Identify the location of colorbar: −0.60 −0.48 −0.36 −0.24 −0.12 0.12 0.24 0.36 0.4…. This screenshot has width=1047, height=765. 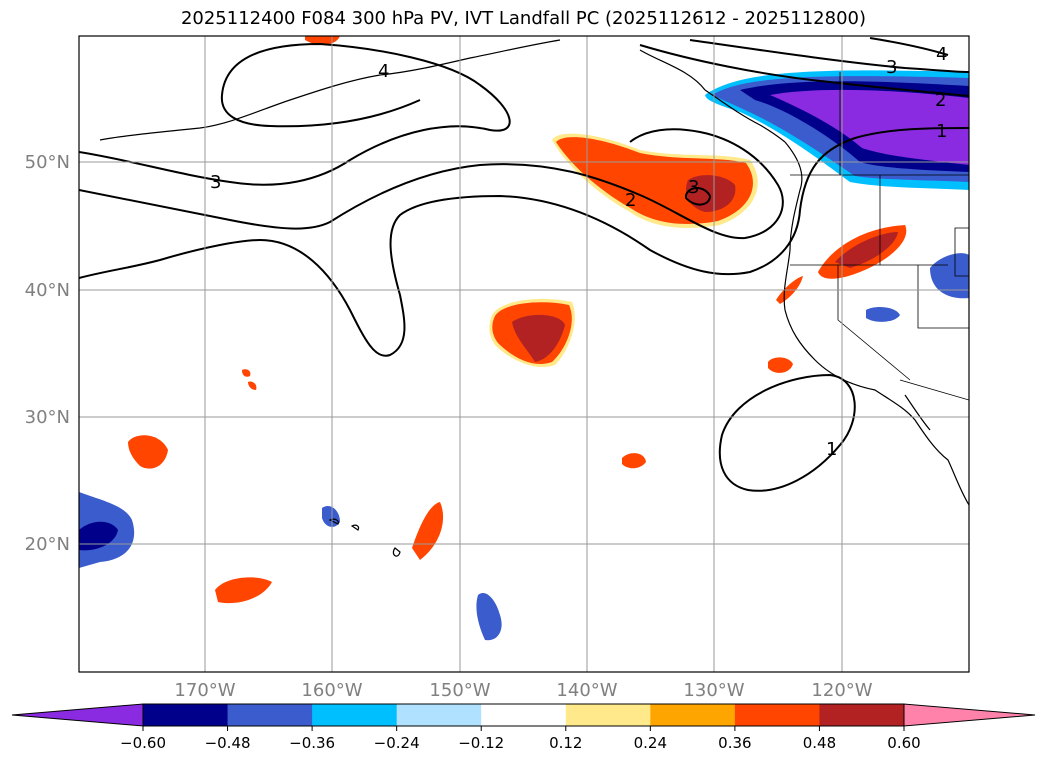
(523, 727).